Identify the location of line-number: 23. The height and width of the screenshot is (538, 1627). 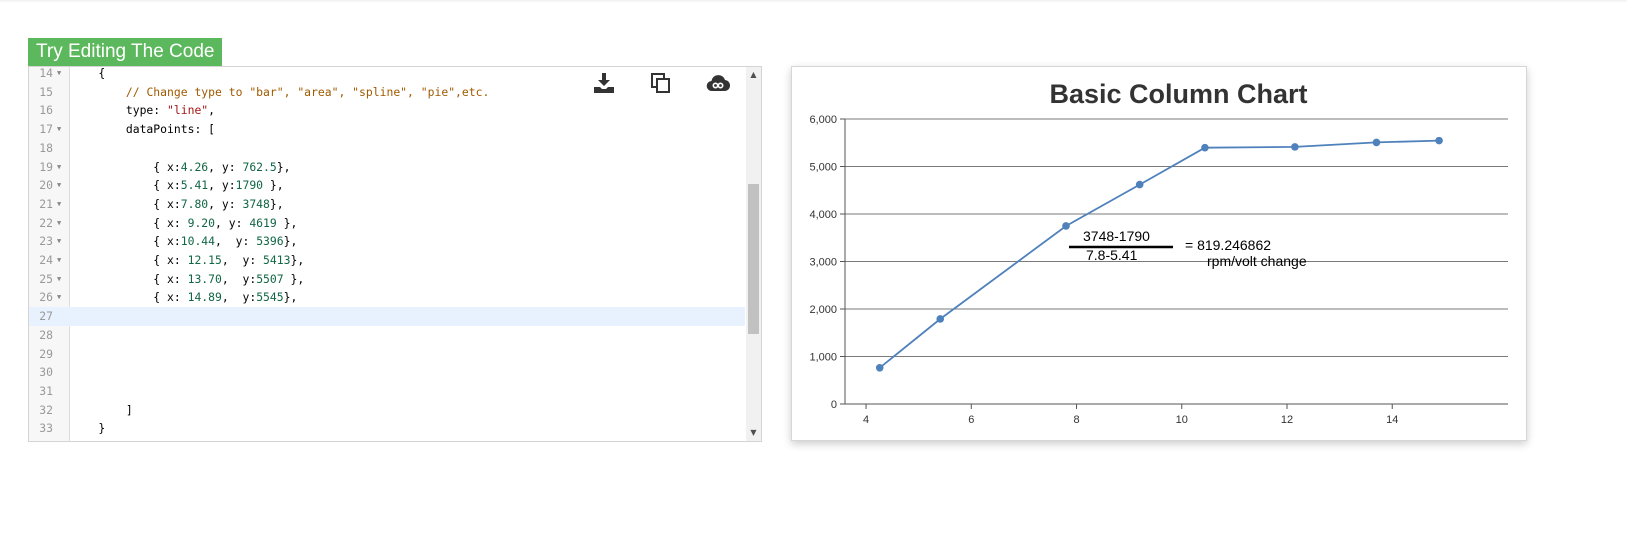
(46, 241).